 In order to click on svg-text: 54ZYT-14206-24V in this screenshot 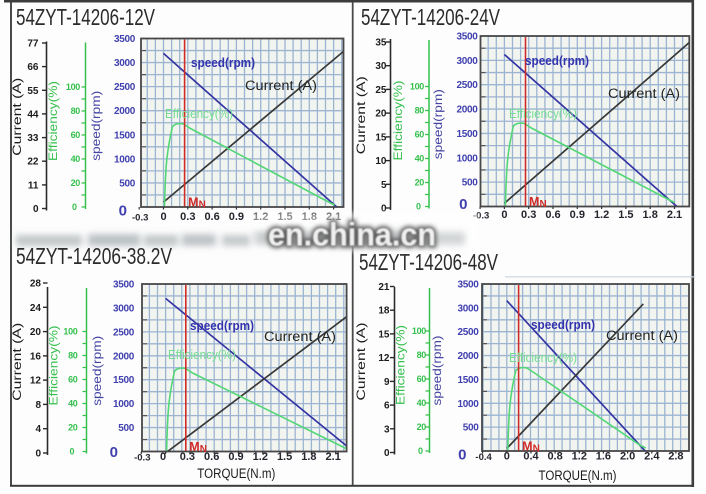, I will do `click(430, 17)`.